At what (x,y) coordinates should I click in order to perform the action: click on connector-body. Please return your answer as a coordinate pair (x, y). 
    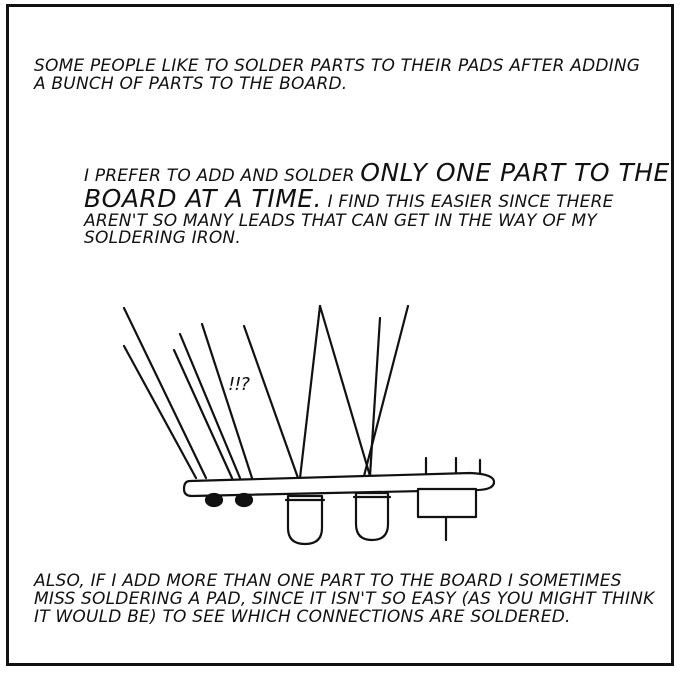
    Looking at the image, I should click on (447, 503).